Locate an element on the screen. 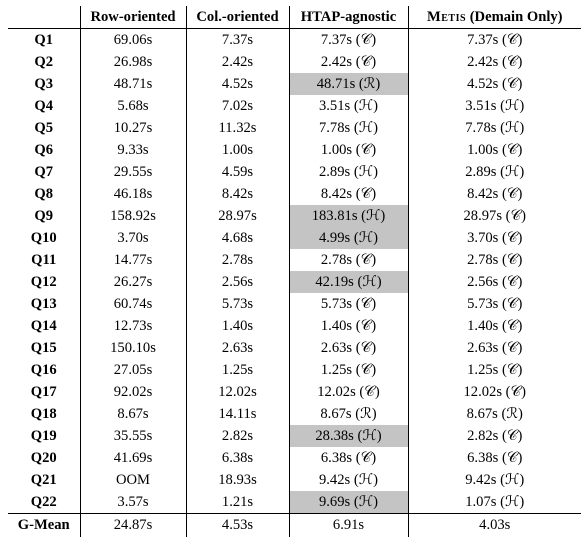 The height and width of the screenshot is (539, 584). metis-value: 6.38s is located at coordinates (483, 457).